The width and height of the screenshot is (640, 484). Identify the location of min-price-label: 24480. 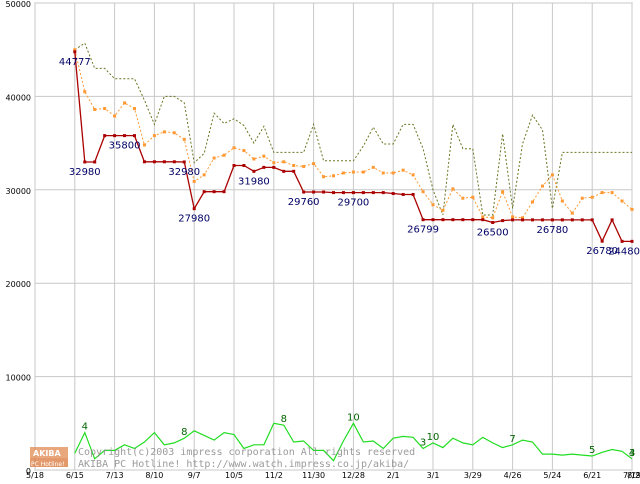
(624, 251).